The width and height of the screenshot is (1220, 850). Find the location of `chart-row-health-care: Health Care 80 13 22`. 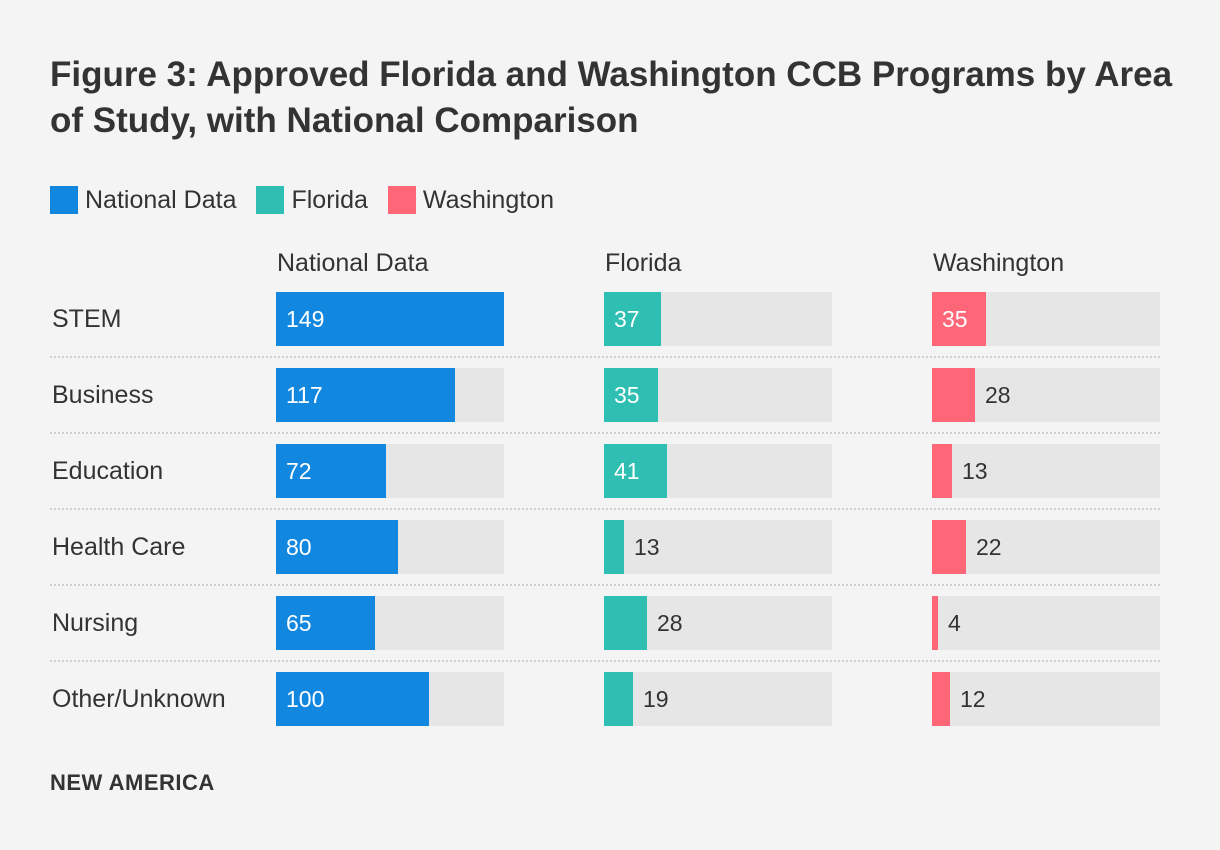

chart-row-health-care: Health Care 80 13 22 is located at coordinates (605, 558).